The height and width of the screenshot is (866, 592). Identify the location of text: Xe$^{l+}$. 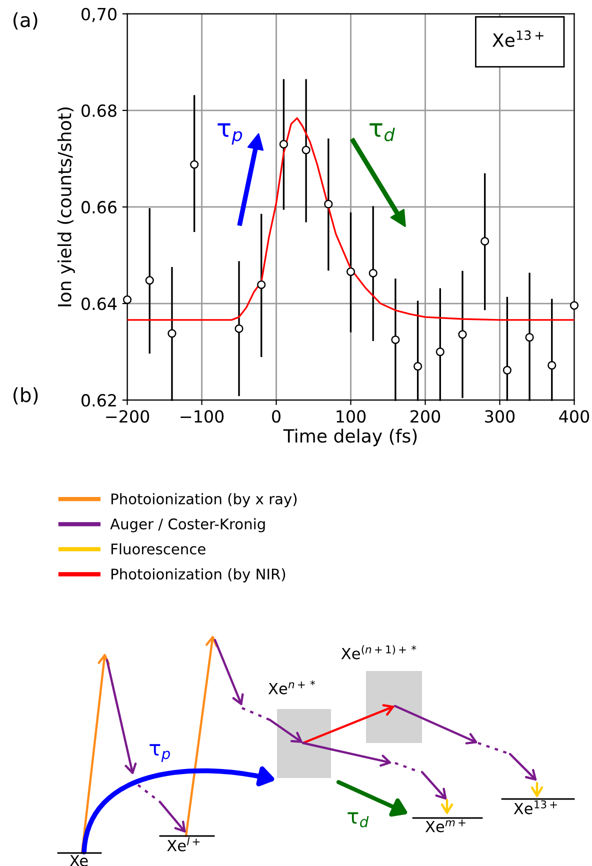
(183, 844).